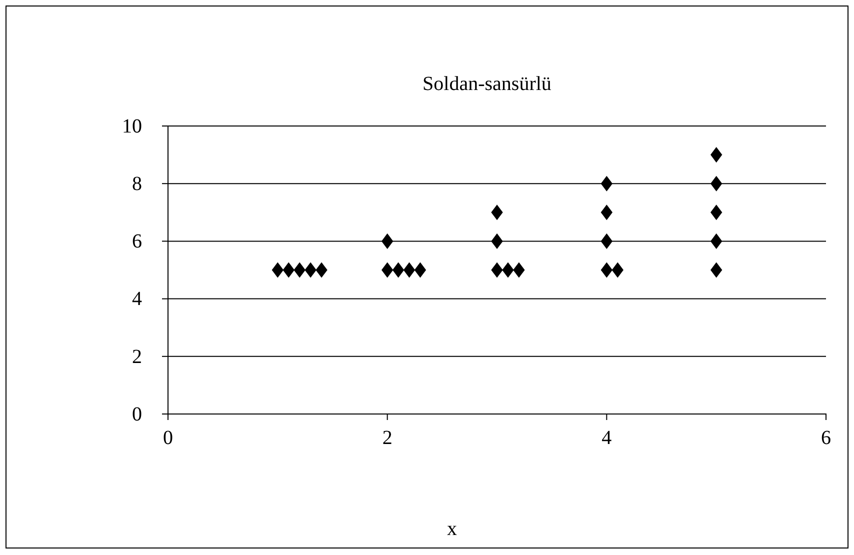  Describe the element at coordinates (826, 438) in the screenshot. I see `x-tick-label: 6` at that location.